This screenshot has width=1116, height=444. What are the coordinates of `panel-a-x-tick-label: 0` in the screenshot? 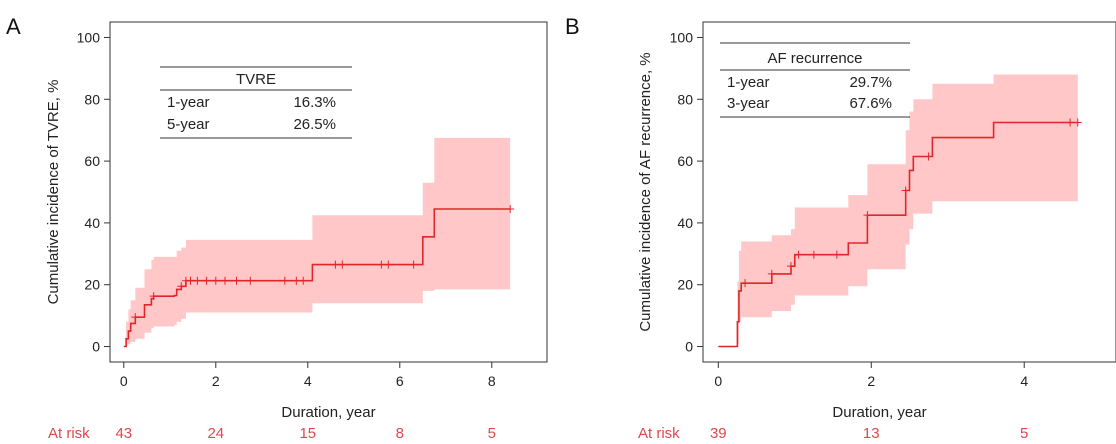 It's located at (124, 381).